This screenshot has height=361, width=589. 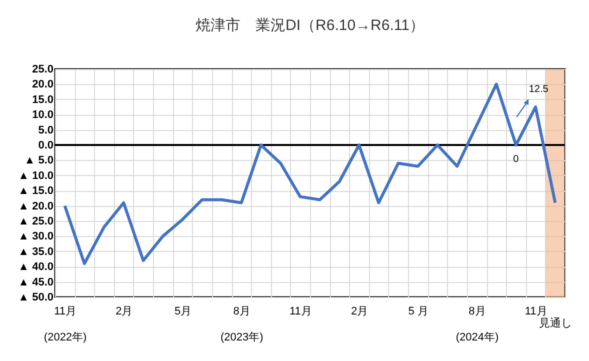 What do you see at coordinates (242, 325) in the screenshot?
I see `category-label: 8月 (2023年)` at bounding box center [242, 325].